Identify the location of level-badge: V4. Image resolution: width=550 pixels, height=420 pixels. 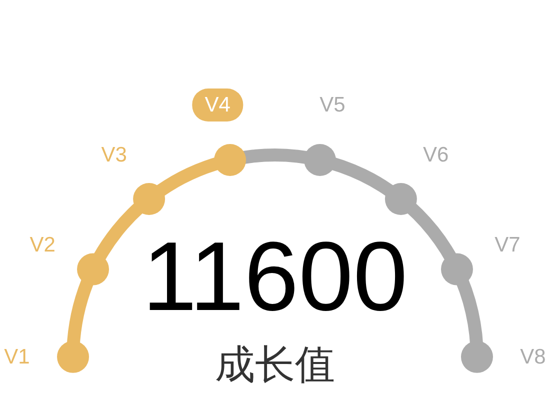
(218, 105).